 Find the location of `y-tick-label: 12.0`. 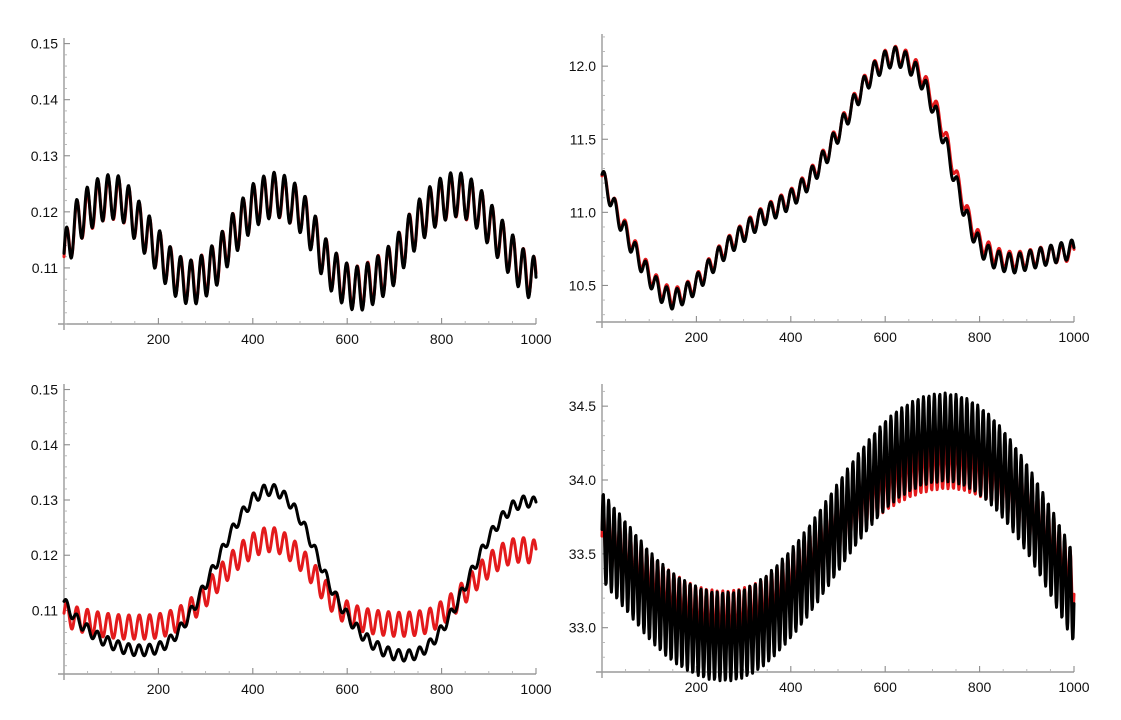

y-tick-label: 12.0 is located at coordinates (582, 66).